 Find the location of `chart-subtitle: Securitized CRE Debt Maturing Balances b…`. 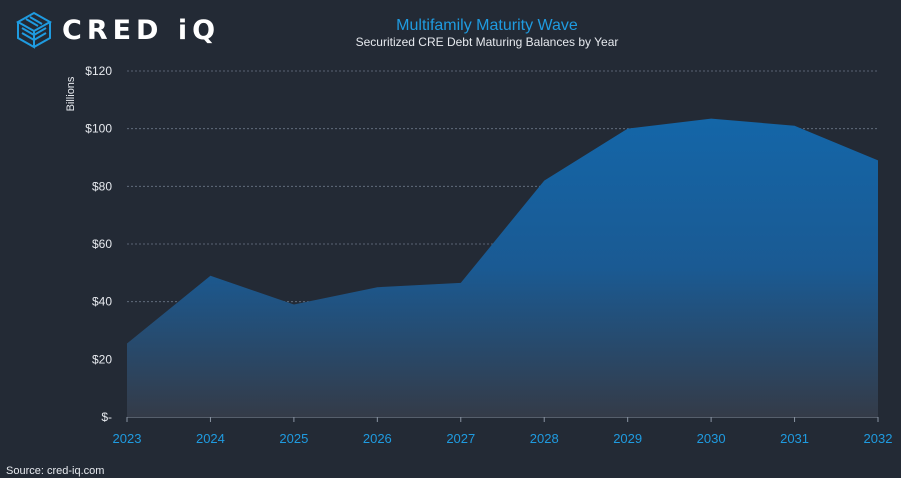

chart-subtitle: Securitized CRE Debt Maturing Balances b… is located at coordinates (487, 42).